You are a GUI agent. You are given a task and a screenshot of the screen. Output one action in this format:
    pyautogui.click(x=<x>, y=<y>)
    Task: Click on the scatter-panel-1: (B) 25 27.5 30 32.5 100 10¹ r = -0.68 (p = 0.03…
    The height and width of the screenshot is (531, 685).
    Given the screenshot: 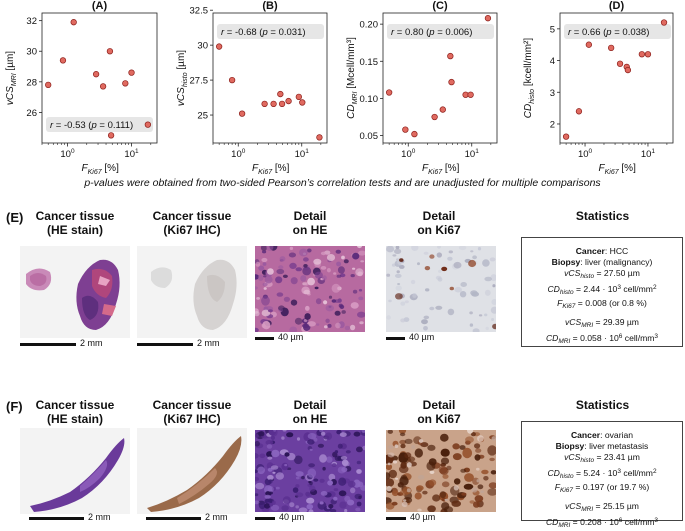 What is the action you would take?
    pyautogui.click(x=259, y=80)
    